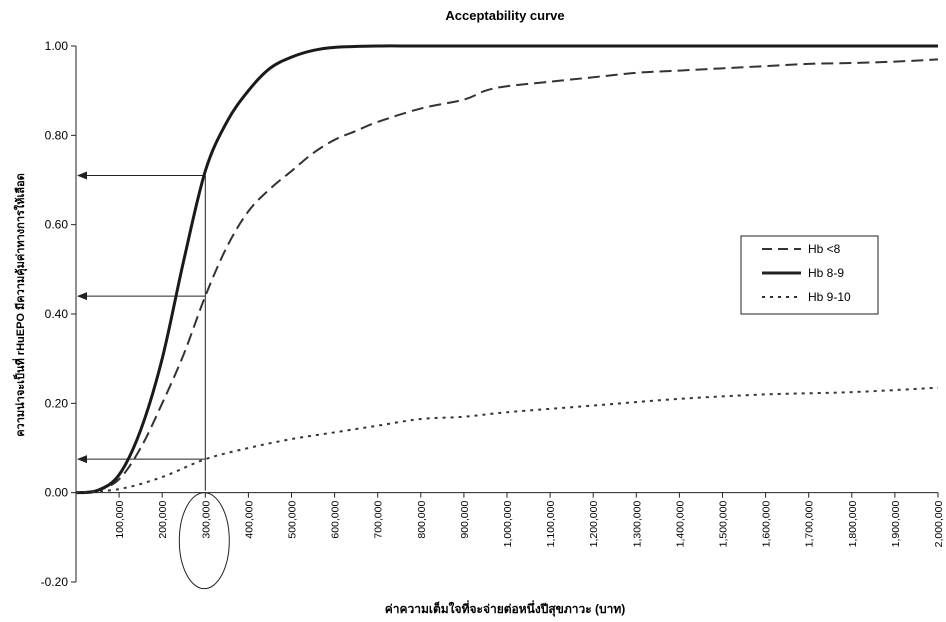  I want to click on legend-label-hb-9-10: Hb 9-10, so click(829, 297).